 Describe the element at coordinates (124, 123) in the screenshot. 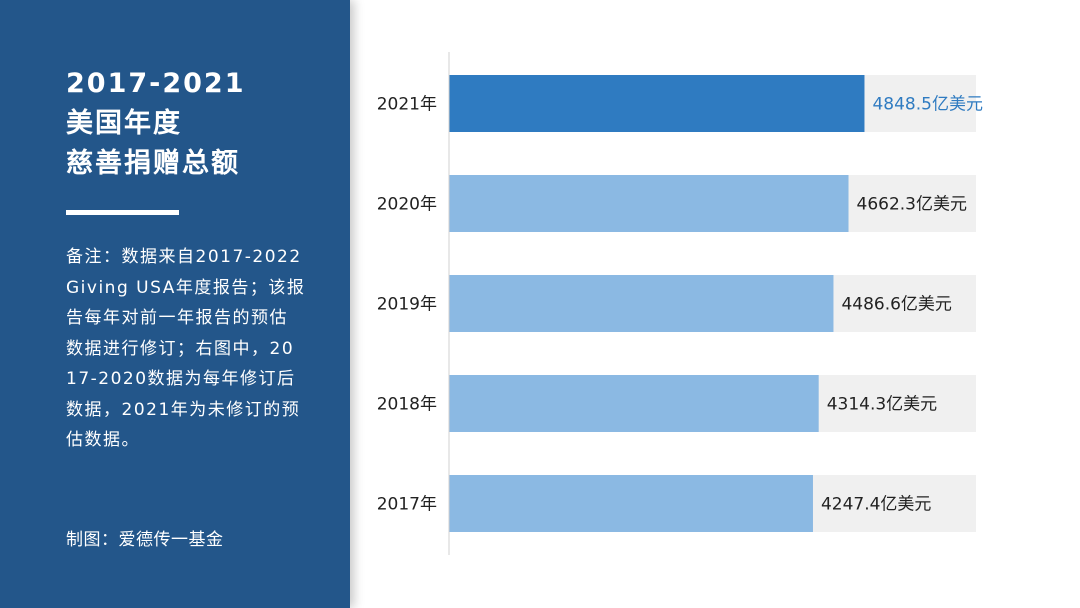

I see `title-line-2: 美国年度` at that location.